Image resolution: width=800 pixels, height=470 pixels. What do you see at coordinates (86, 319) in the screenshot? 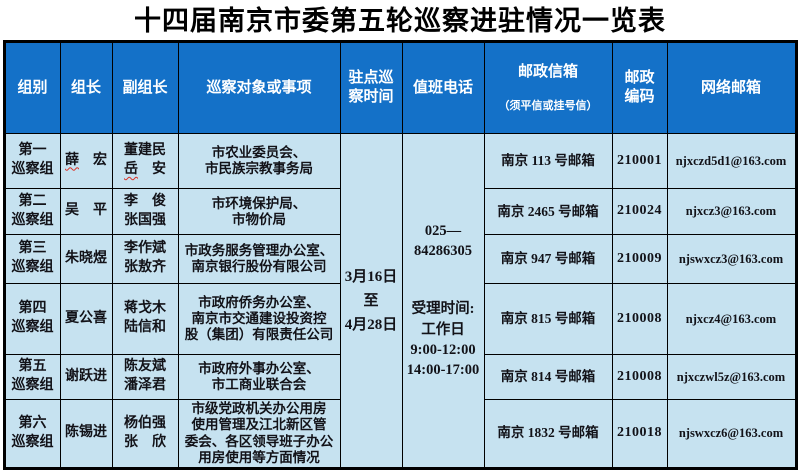
I see `cell-leader-4: 夏公喜` at bounding box center [86, 319].